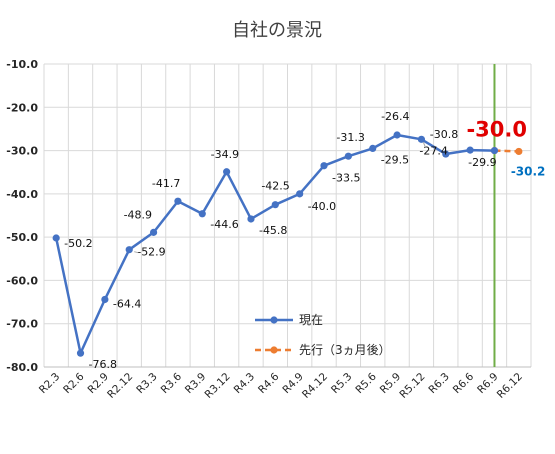 Image resolution: width=555 pixels, height=454 pixels. Describe the element at coordinates (366, 383) in the screenshot. I see `x-tick-label: R5.6` at that location.